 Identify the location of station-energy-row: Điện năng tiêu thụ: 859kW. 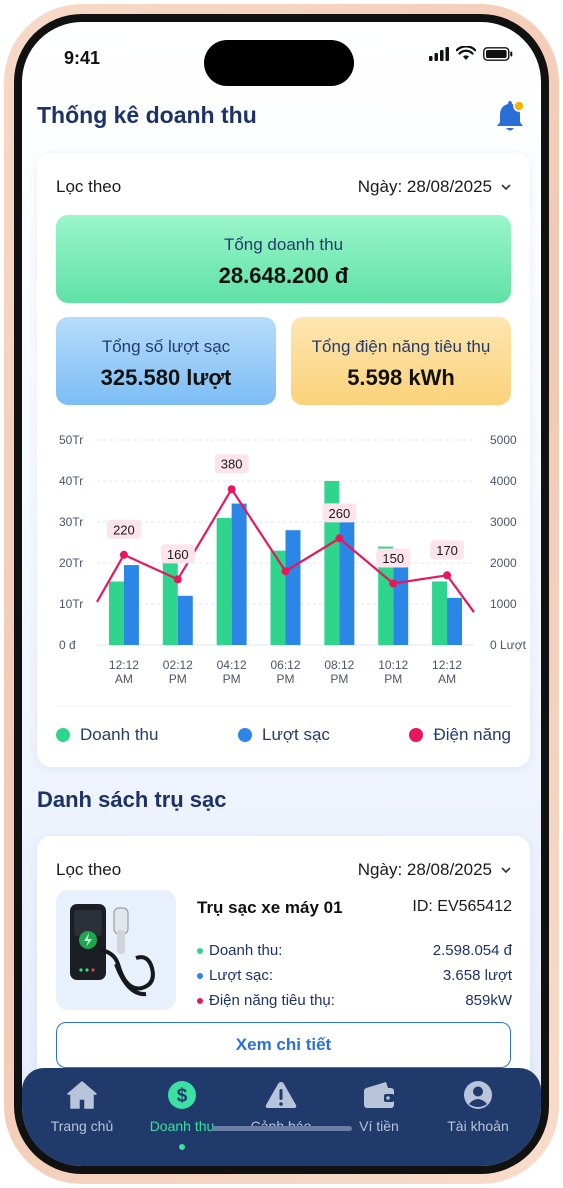
(354, 1000).